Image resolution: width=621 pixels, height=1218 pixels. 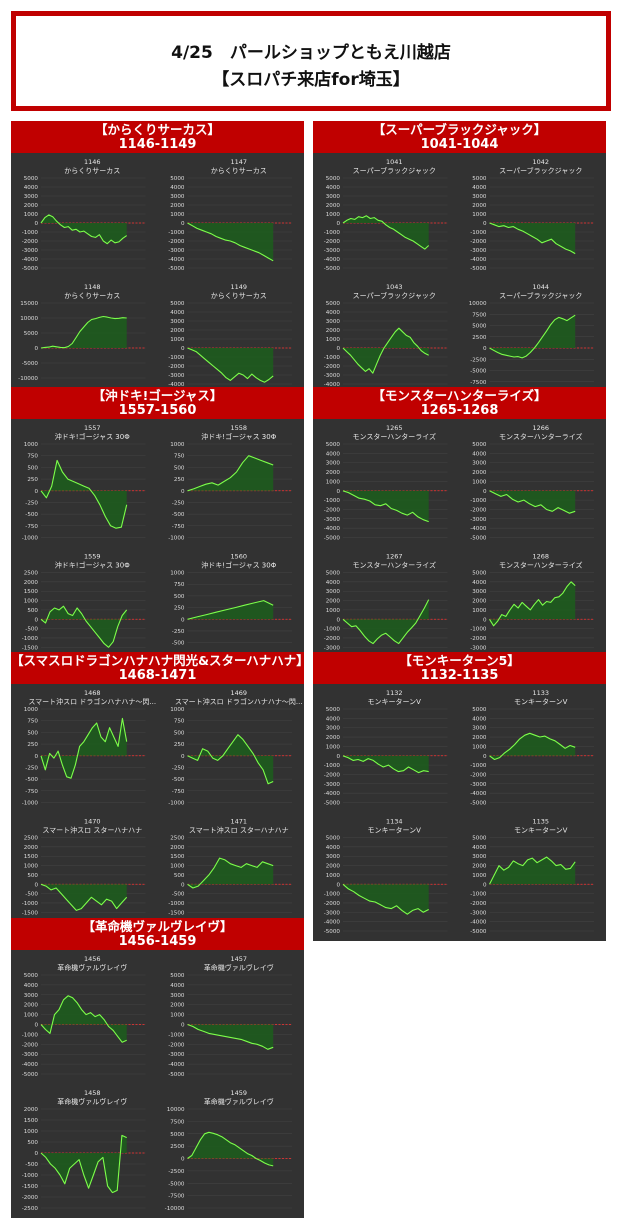 I want to click on chart-machine-number: 1265, so click(x=394, y=428).